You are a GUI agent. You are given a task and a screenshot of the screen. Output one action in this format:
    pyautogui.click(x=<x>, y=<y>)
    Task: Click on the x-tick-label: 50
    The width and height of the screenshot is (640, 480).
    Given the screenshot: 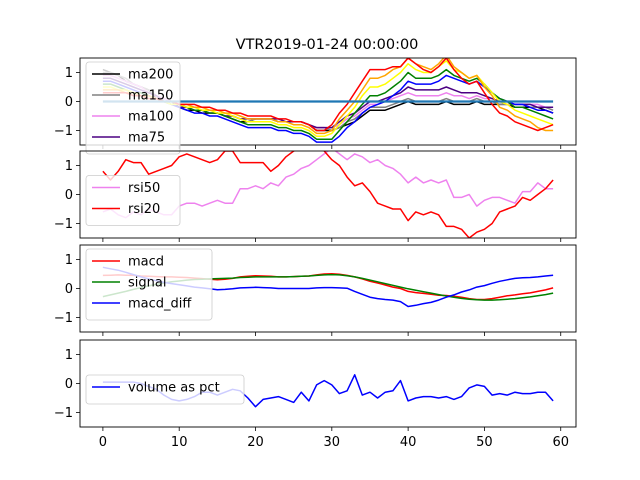 What is the action you would take?
    pyautogui.click(x=484, y=442)
    